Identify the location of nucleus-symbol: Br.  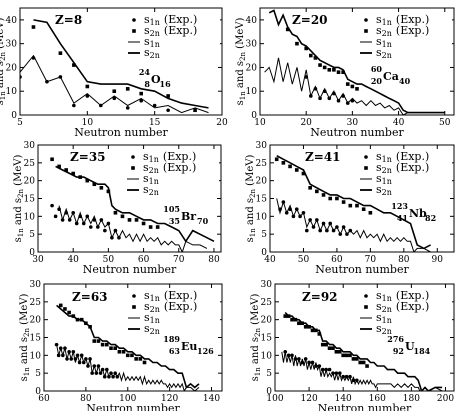
(188, 216).